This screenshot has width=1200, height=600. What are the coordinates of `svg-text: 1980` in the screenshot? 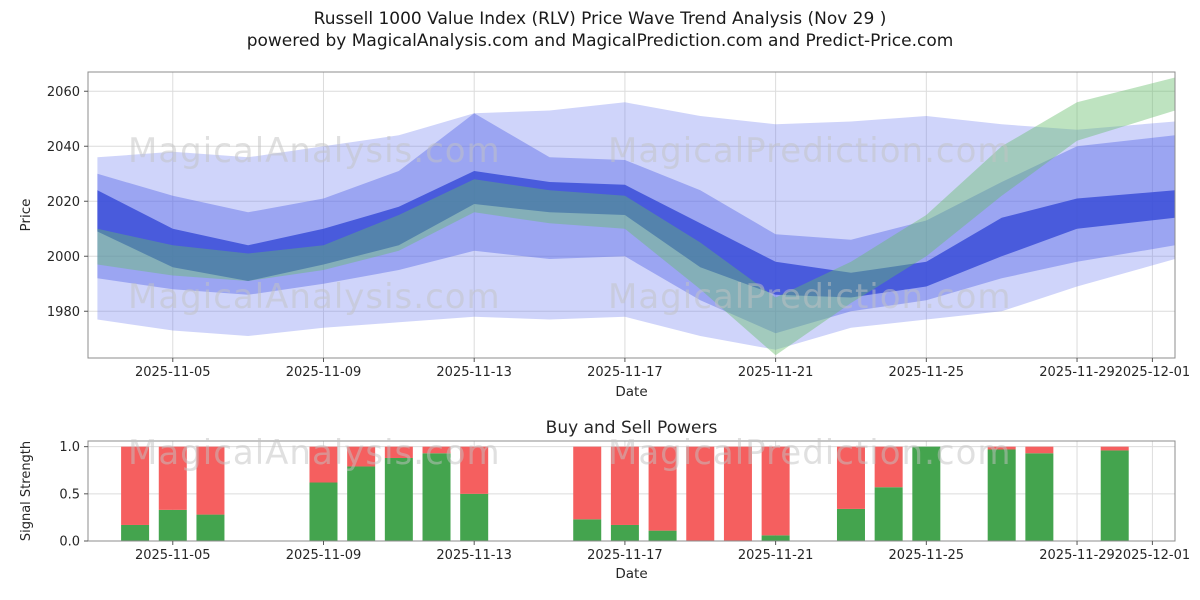 It's located at (63, 312).